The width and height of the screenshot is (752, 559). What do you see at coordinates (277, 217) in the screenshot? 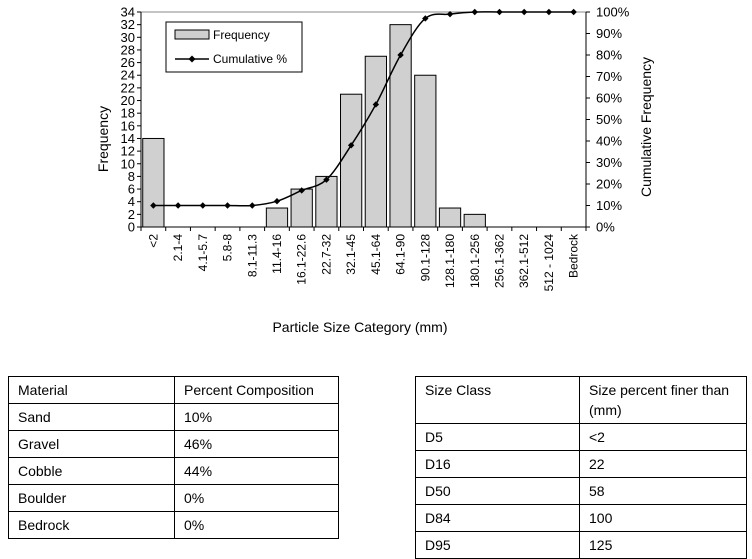
I see `bar-11.4-16` at bounding box center [277, 217].